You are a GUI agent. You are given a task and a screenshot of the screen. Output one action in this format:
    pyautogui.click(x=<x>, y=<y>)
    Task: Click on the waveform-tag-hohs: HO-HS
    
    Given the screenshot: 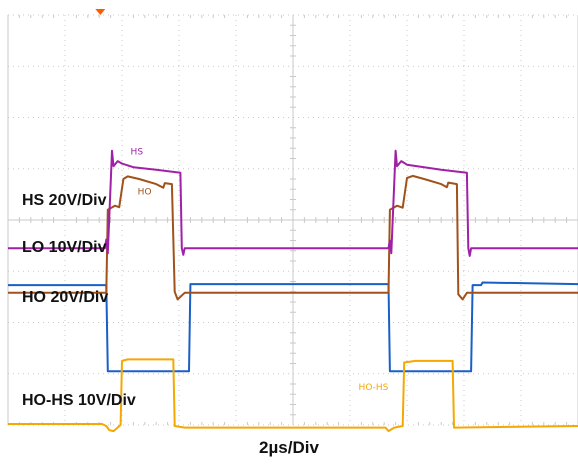 What is the action you would take?
    pyautogui.click(x=374, y=388)
    